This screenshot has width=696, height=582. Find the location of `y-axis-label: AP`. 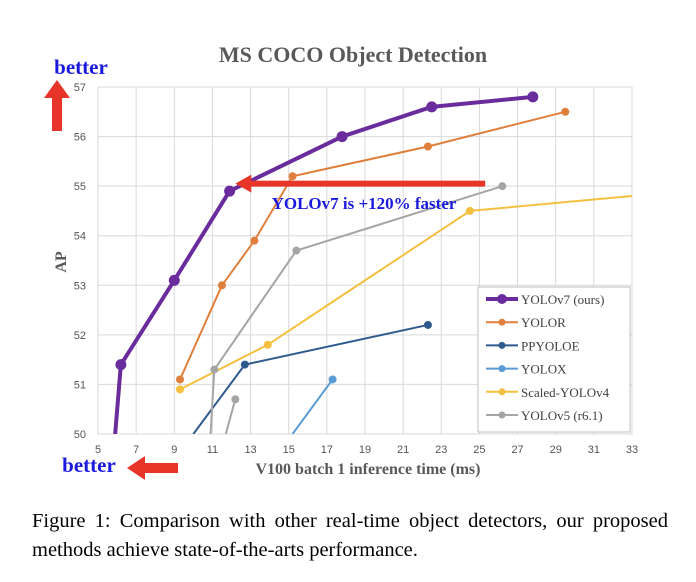

y-axis-label: AP is located at coordinates (61, 262).